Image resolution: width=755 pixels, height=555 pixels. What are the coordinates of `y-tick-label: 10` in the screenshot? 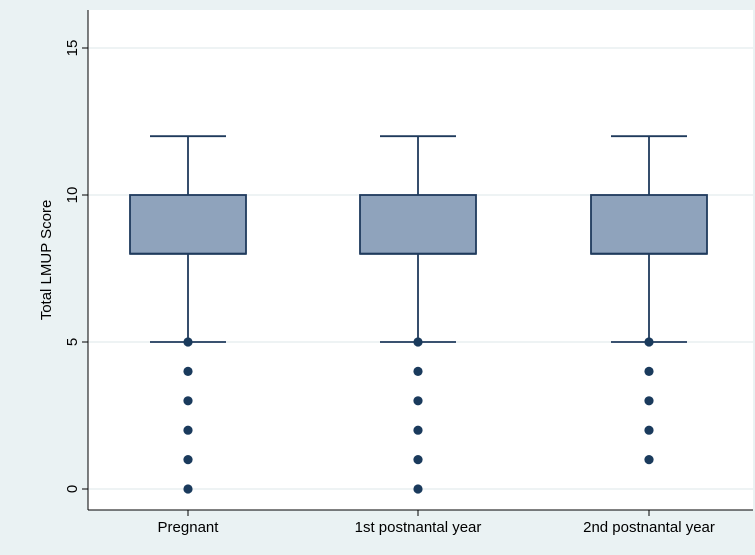 It's located at (72, 195).